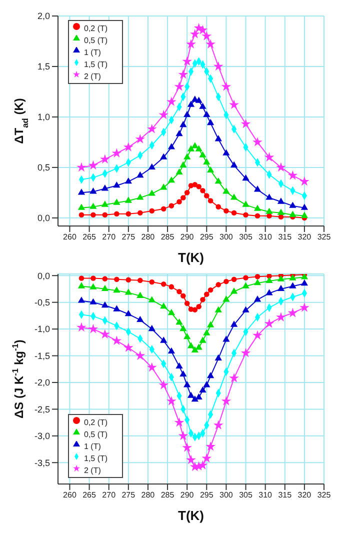 The height and width of the screenshot is (533, 342). Describe the element at coordinates (167, 495) in the screenshot. I see `x-tick-label: 285` at that location.